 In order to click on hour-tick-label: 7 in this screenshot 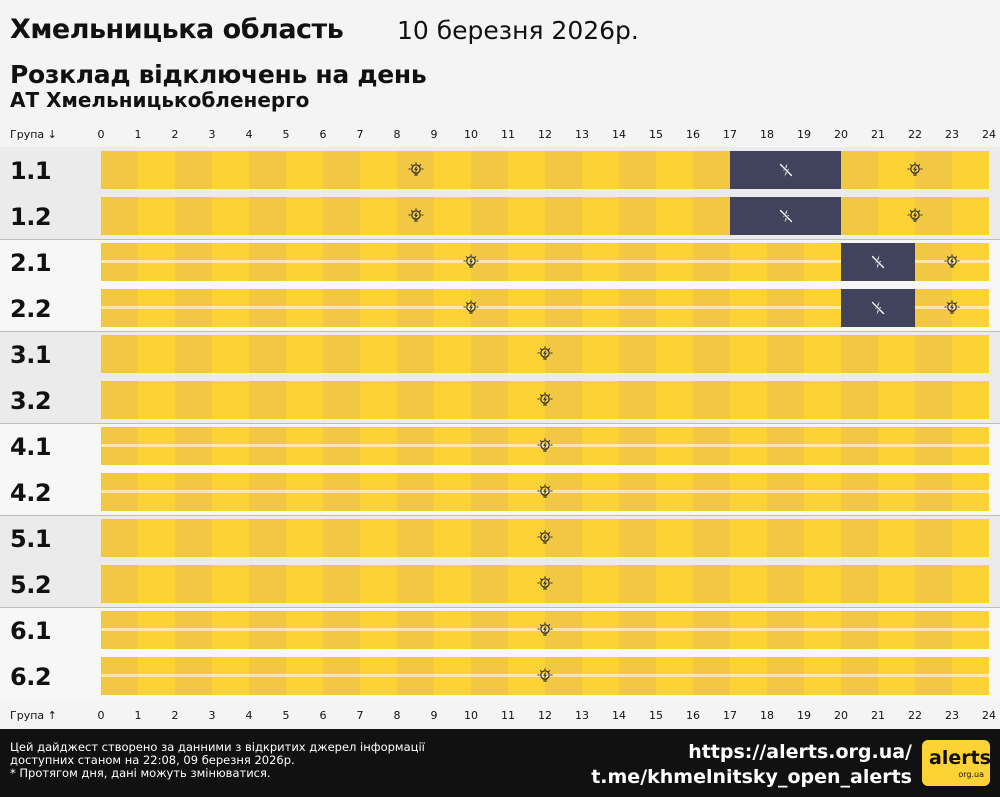, I will do `click(360, 134)`.